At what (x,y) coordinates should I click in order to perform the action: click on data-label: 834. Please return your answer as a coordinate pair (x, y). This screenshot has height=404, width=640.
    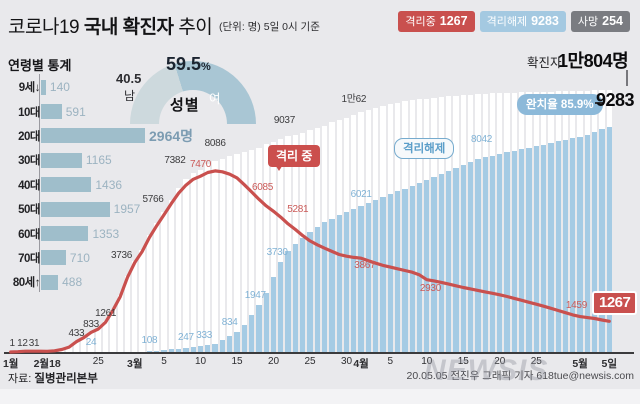
    Looking at the image, I should click on (229, 322).